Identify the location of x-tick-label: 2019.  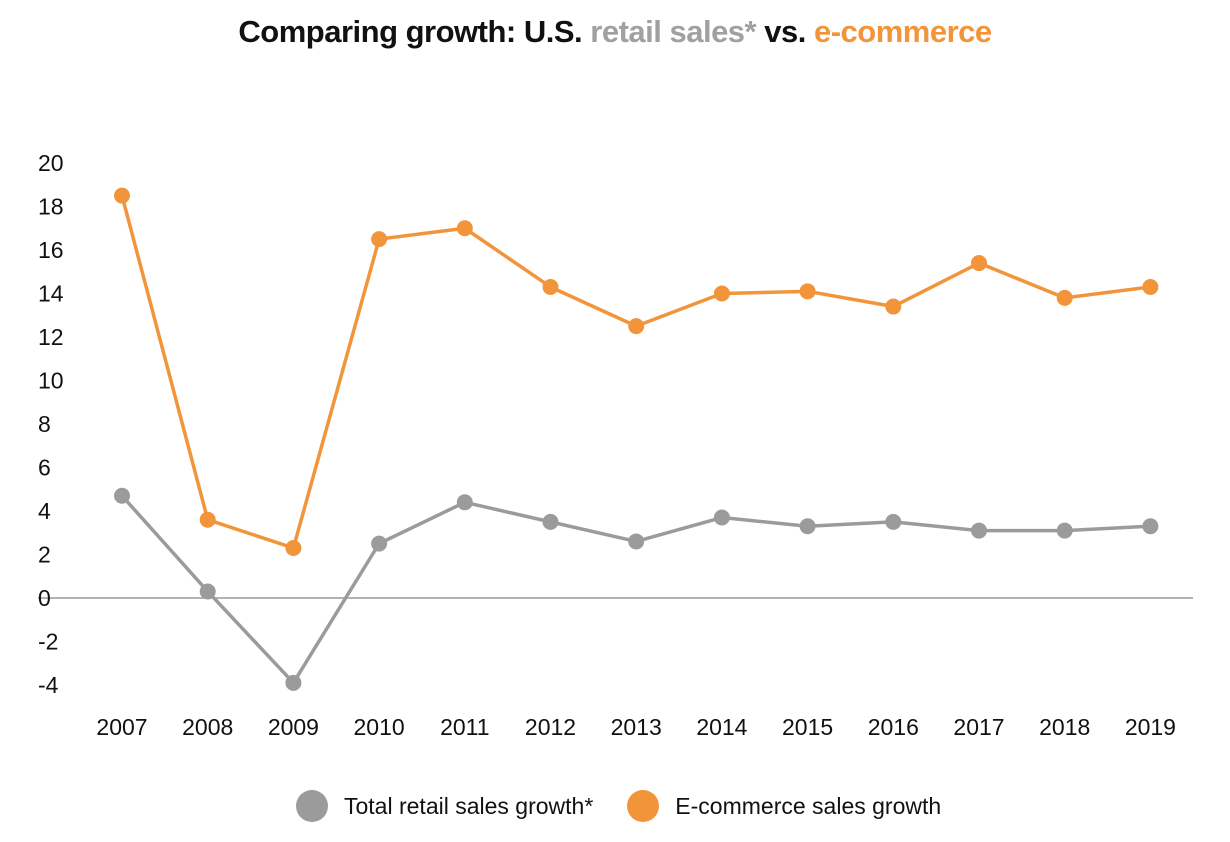
(1150, 727).